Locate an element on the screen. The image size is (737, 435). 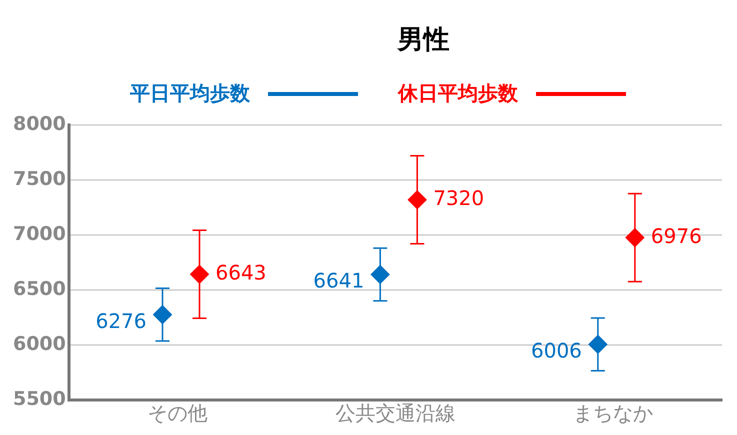
y-tick-label: 8000 is located at coordinates (39, 123).